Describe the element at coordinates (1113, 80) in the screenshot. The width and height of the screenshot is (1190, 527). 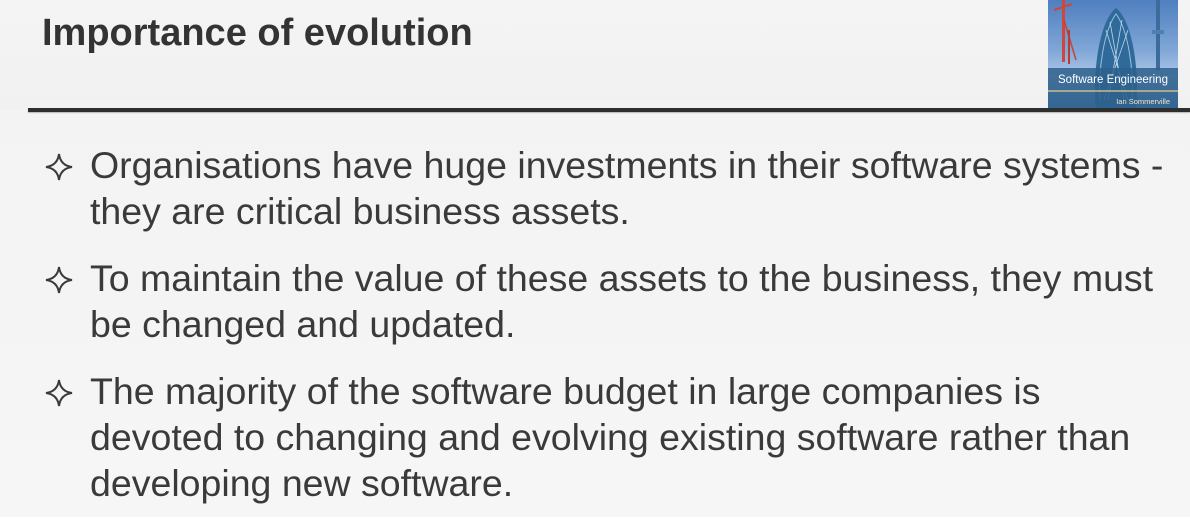
I see `book-cover-title: Software Engineering` at that location.